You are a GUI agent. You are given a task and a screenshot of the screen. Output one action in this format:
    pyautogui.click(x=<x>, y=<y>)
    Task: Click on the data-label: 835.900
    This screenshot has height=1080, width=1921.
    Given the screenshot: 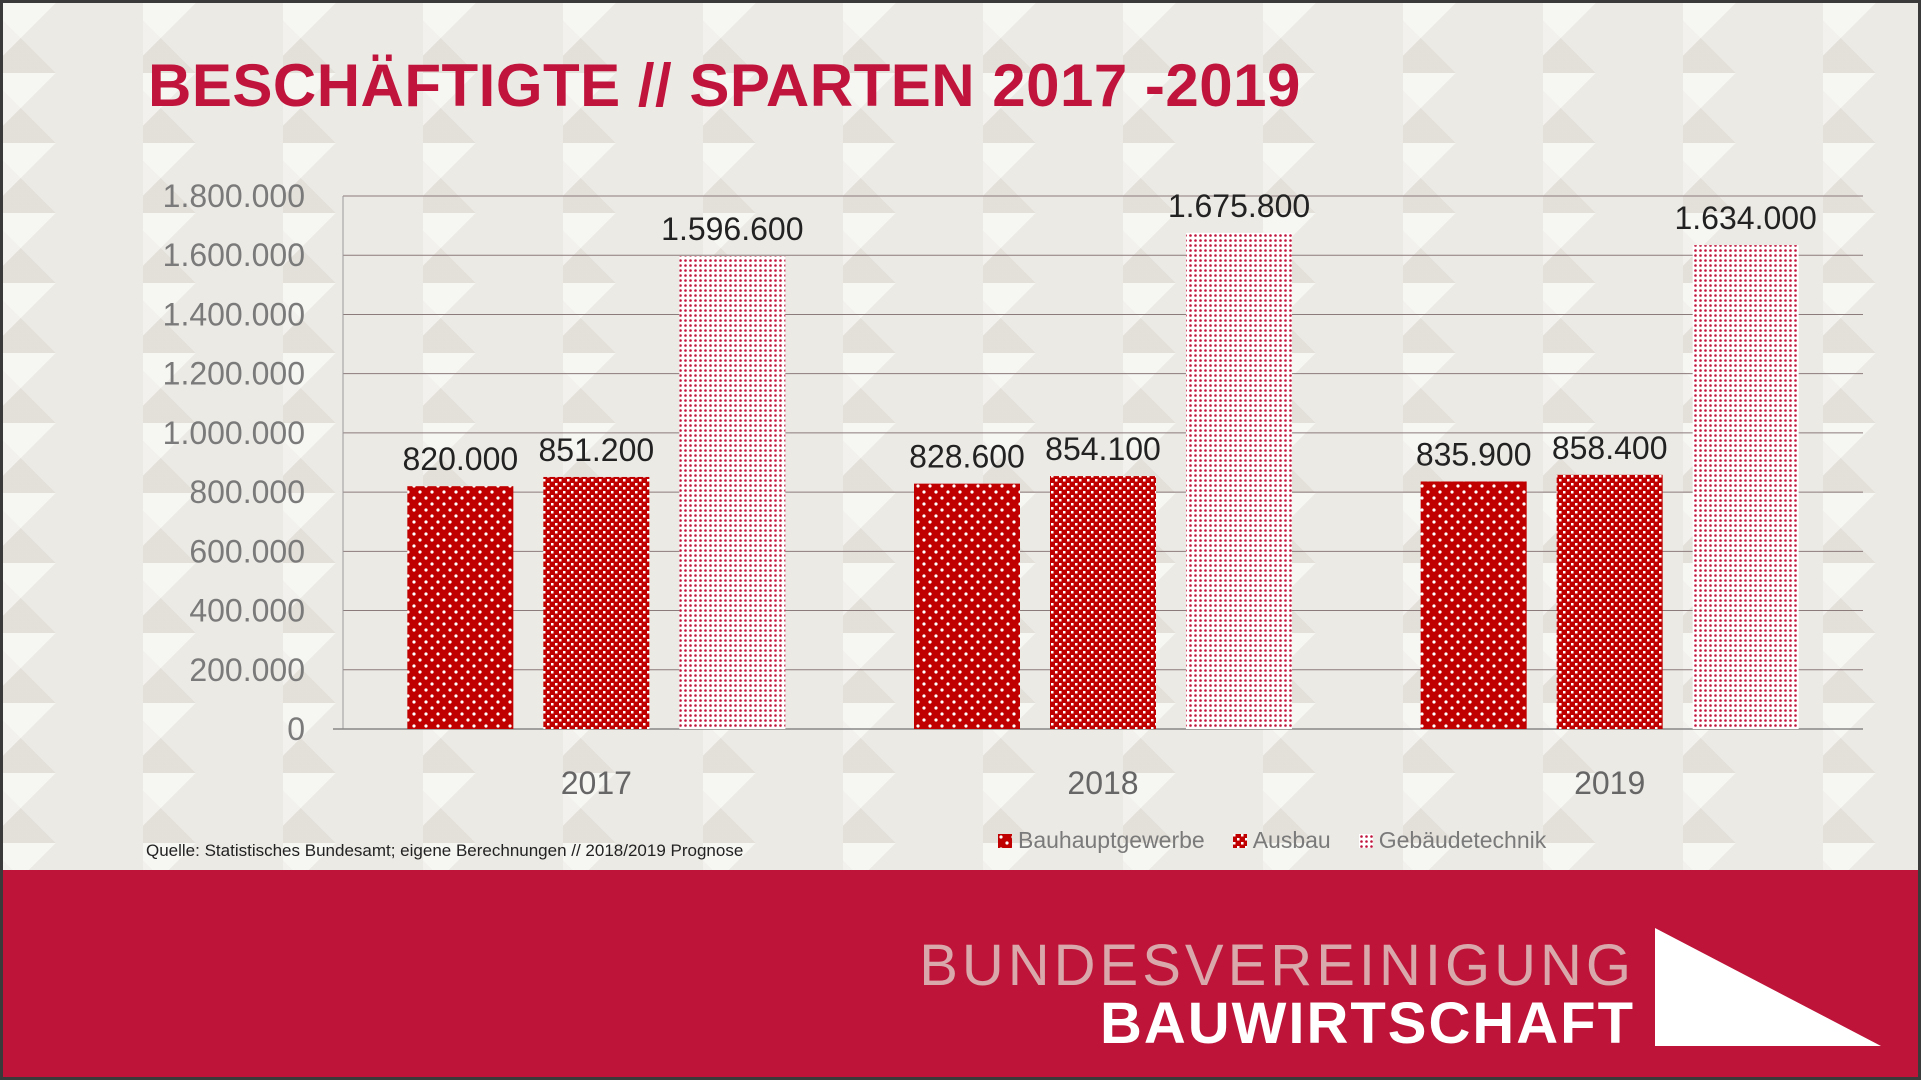 What is the action you would take?
    pyautogui.click(x=1474, y=454)
    